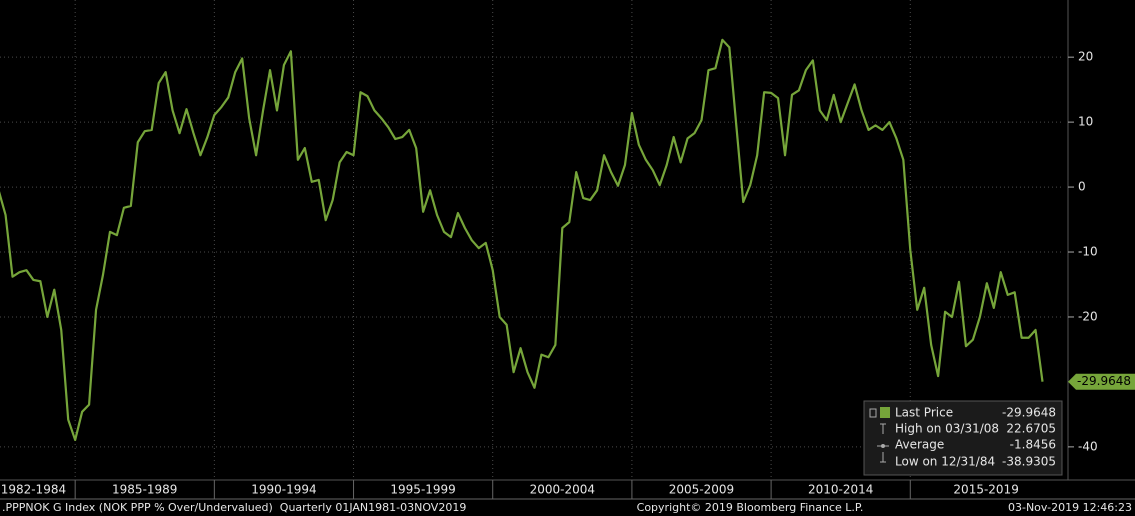  Describe the element at coordinates (885, 412) in the screenshot. I see `legend-swatch` at that location.